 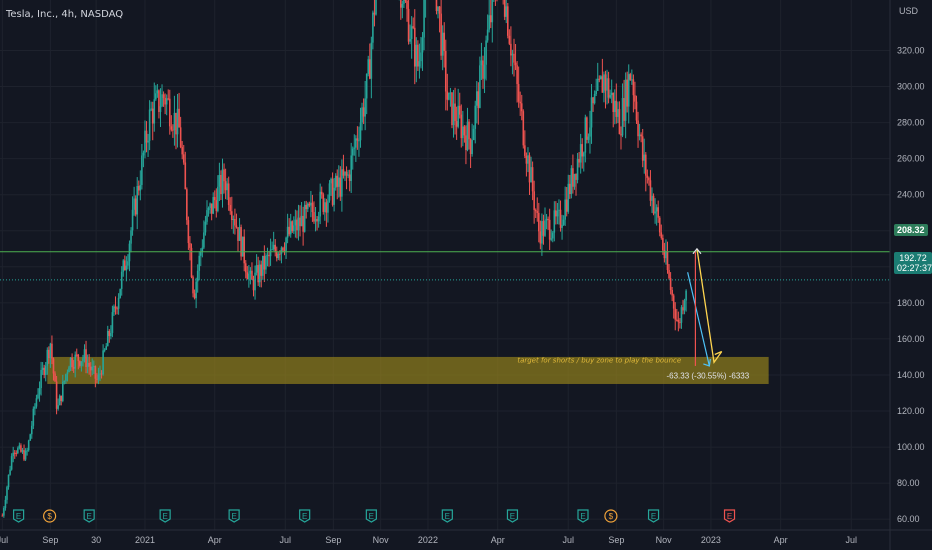 I want to click on marker-label: $, so click(x=611, y=516).